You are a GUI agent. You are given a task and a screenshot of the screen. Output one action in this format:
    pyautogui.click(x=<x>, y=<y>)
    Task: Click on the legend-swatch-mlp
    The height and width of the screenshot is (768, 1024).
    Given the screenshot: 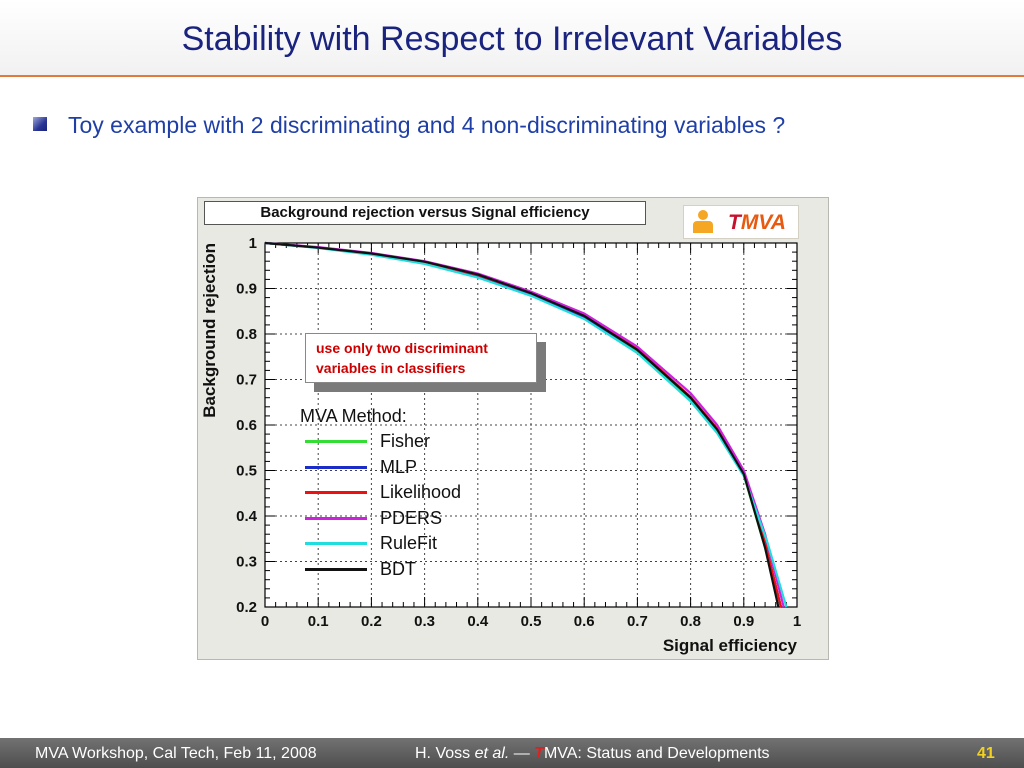 What is the action you would take?
    pyautogui.click(x=336, y=467)
    